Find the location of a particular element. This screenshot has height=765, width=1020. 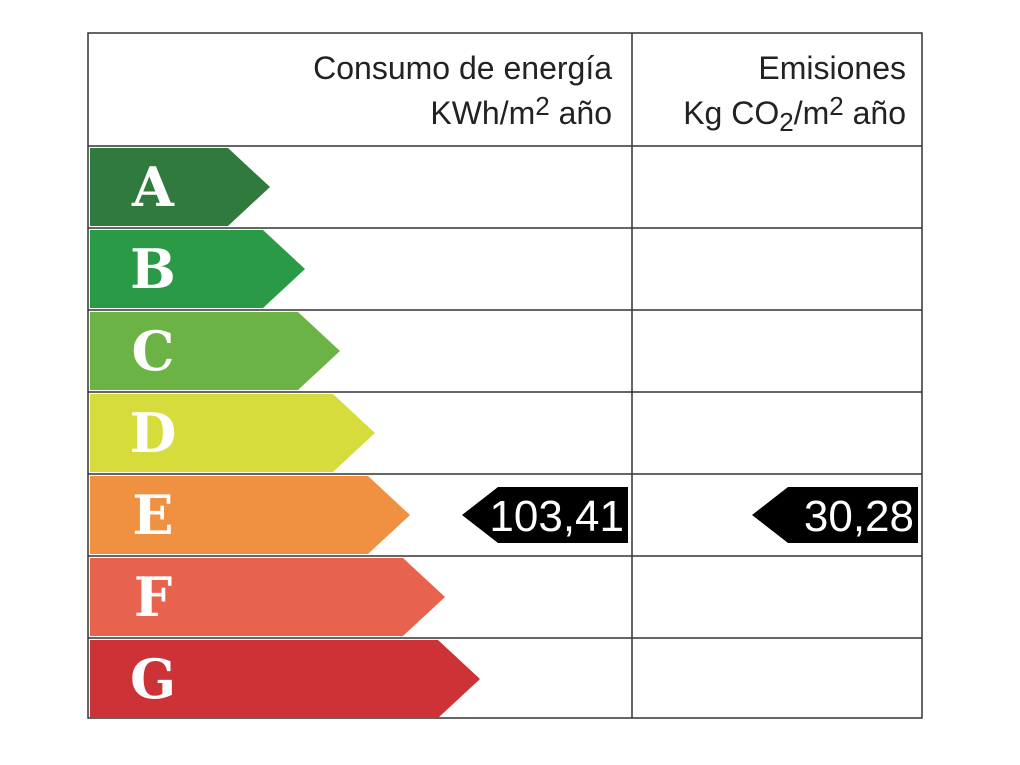

unit-text: /m is located at coordinates (812, 113).